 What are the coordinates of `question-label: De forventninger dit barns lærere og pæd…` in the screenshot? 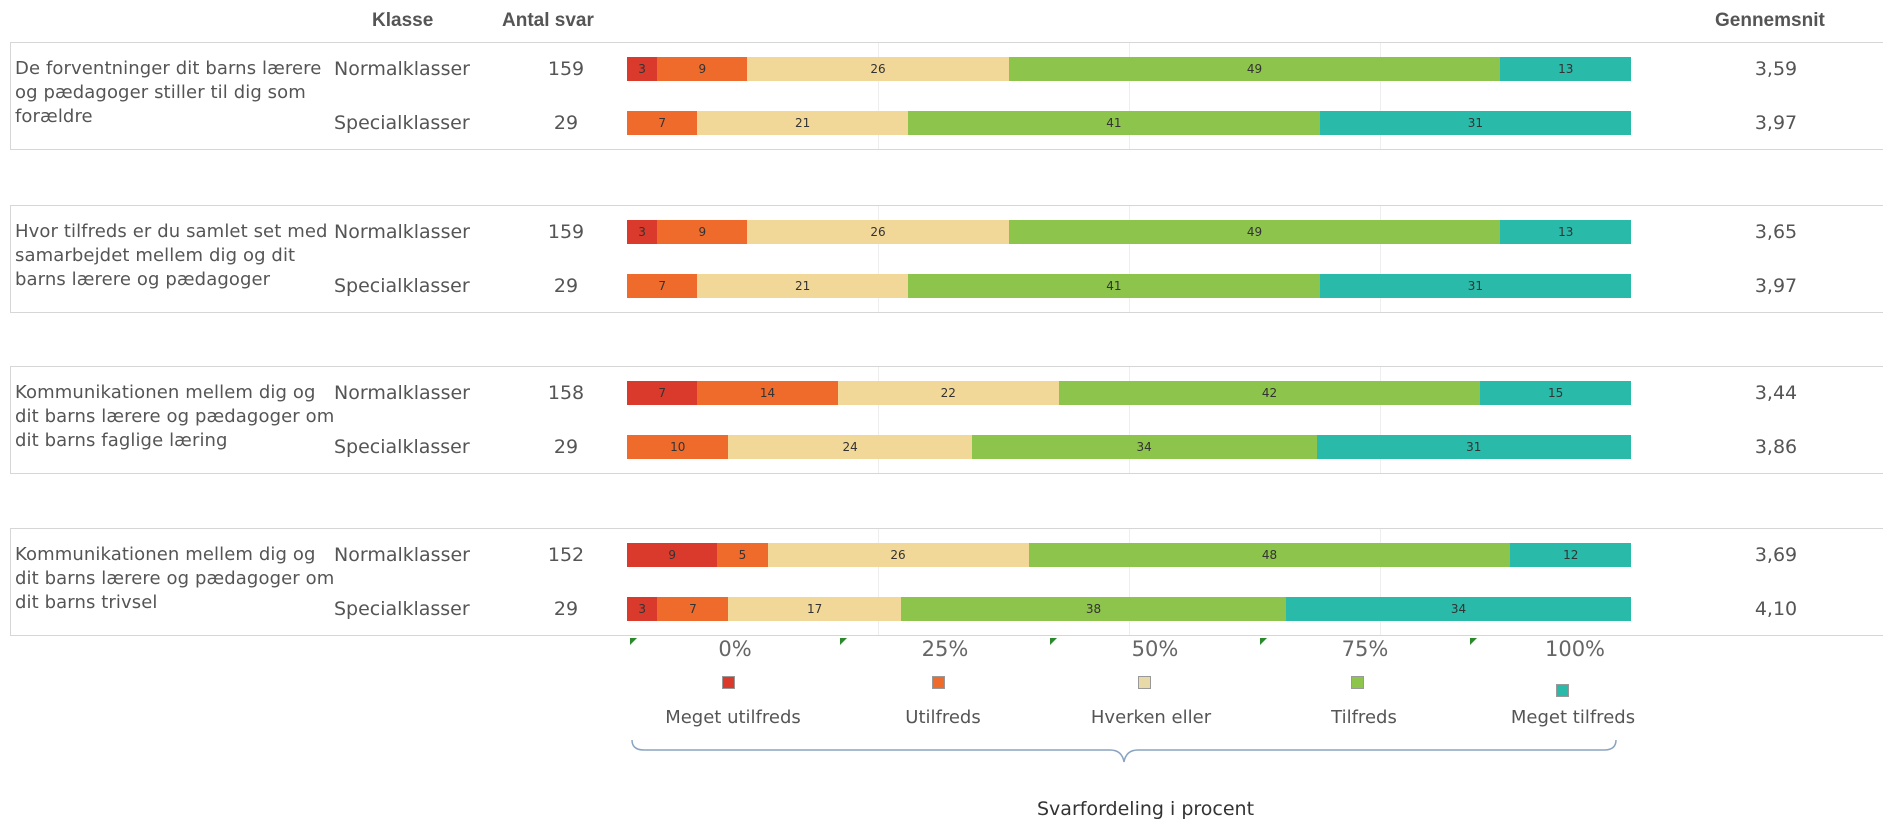 It's located at (168, 92).